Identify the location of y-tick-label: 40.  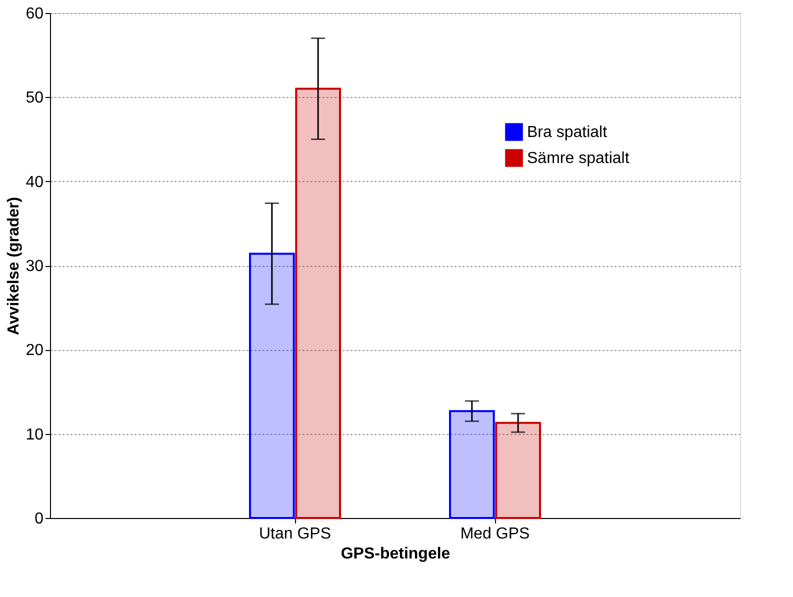
(35, 182).